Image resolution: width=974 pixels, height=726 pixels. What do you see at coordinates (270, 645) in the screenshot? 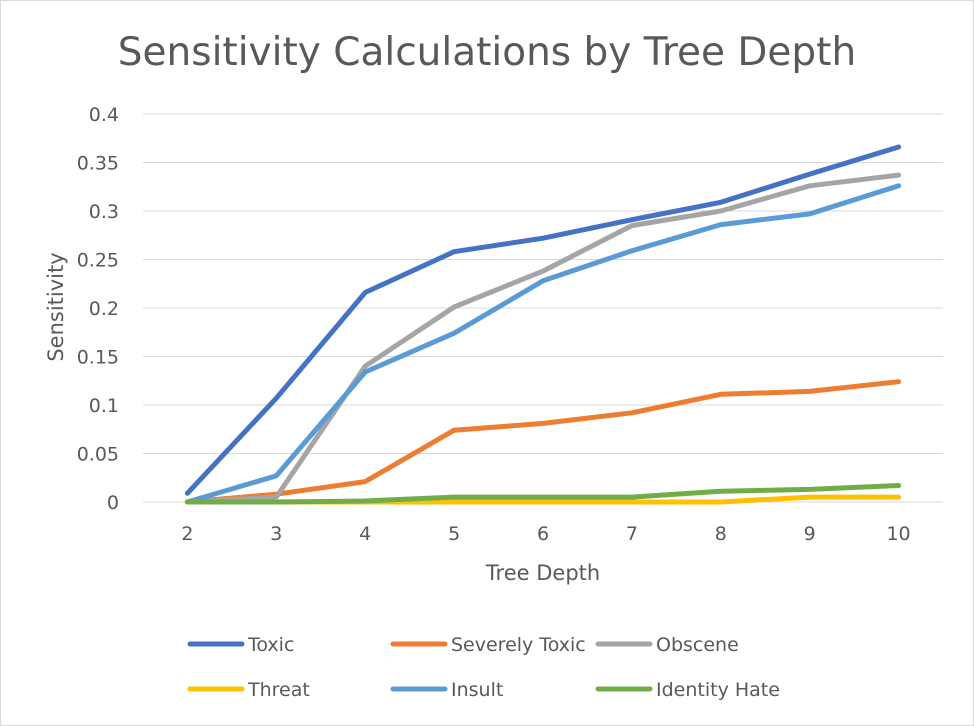
I see `legend-label: Toxic` at bounding box center [270, 645].